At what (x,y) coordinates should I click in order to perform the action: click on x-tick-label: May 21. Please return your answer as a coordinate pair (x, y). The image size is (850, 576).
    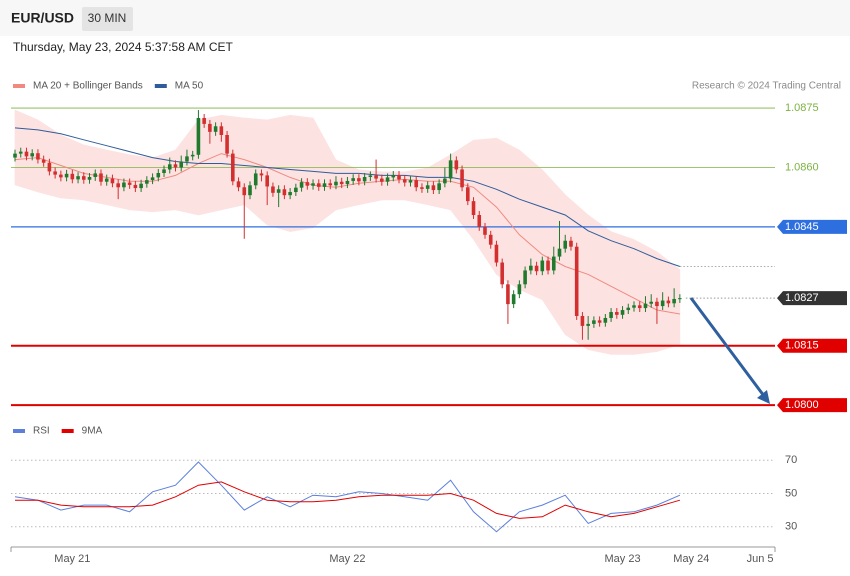
    Looking at the image, I should click on (72, 559).